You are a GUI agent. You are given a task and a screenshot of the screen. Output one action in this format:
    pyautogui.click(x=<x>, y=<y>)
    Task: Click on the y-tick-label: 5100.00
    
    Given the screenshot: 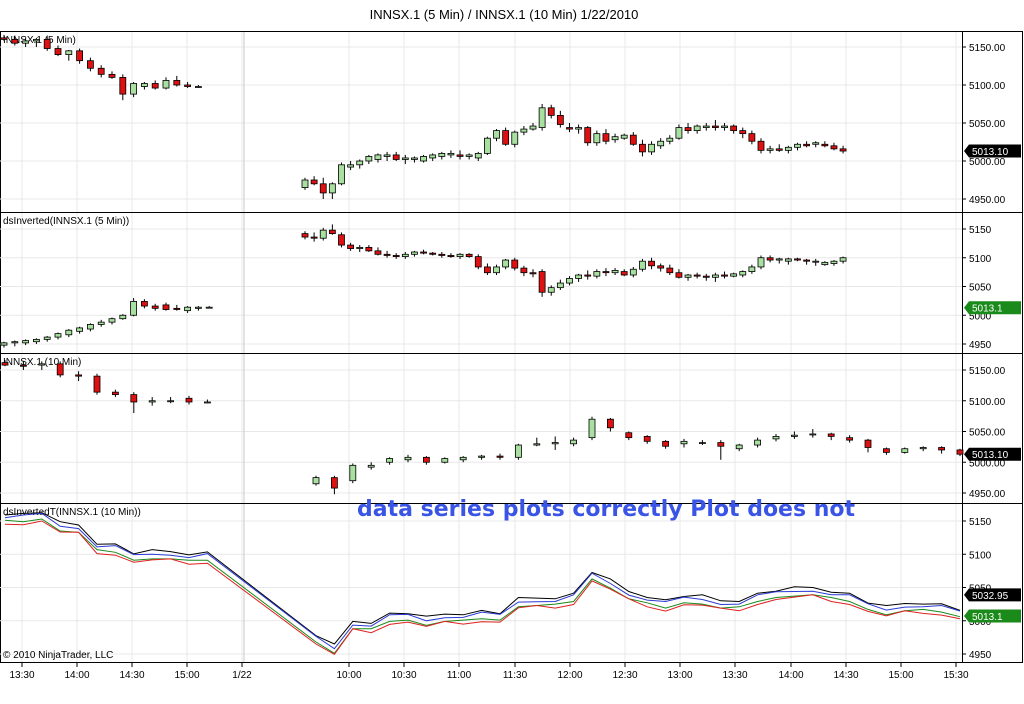 What is the action you would take?
    pyautogui.click(x=987, y=402)
    